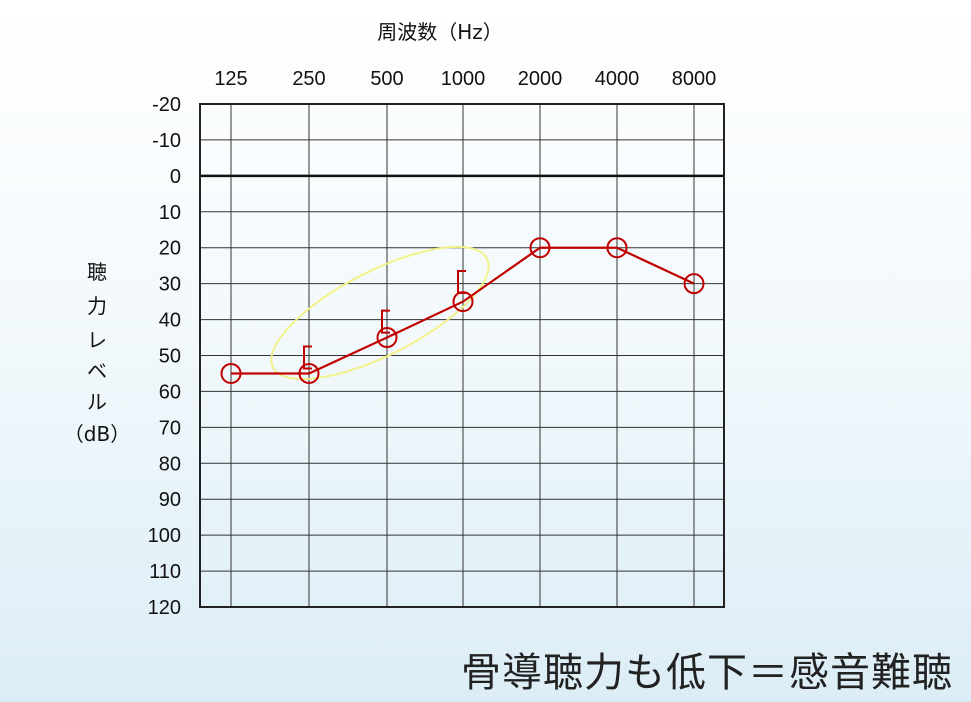 The image size is (971, 702). I want to click on x-tick-4000: 4000, so click(617, 79).